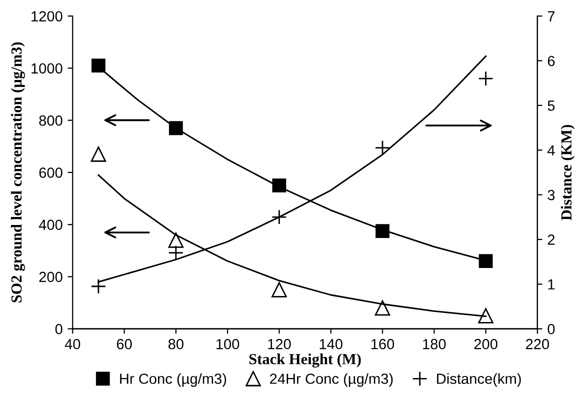  Describe the element at coordinates (50, 173) in the screenshot. I see `y-tick-label: 600` at that location.